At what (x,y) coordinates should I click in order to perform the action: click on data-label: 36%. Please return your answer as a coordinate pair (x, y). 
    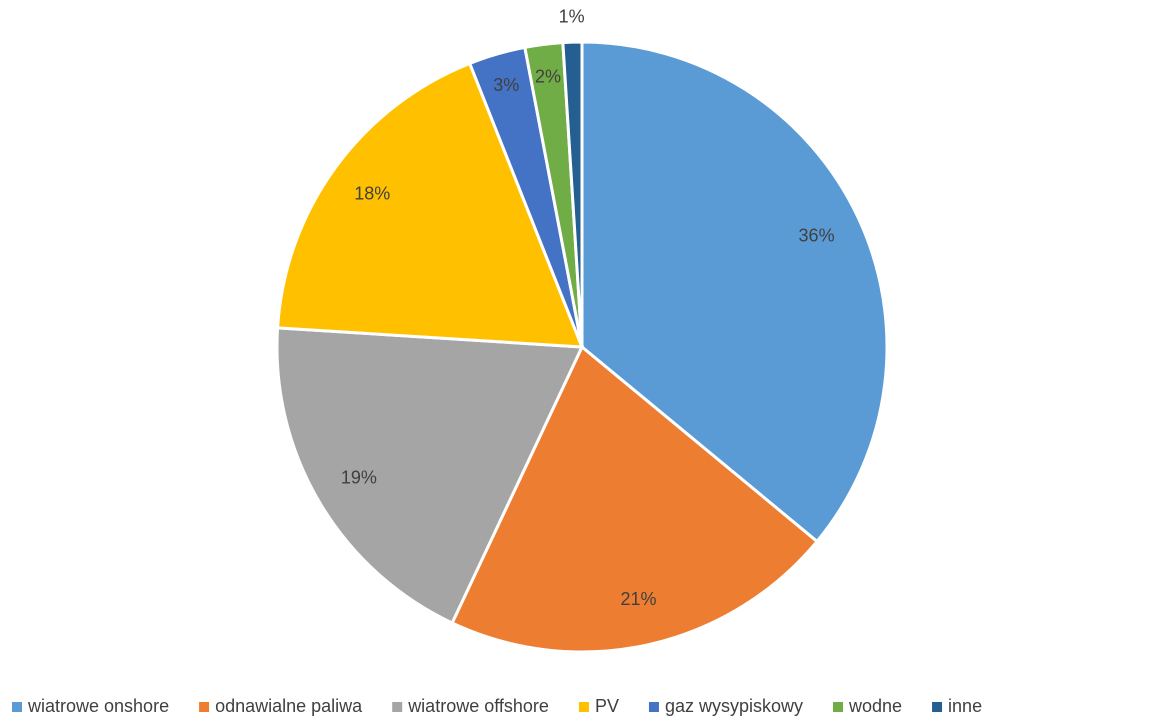
    Looking at the image, I should click on (817, 235).